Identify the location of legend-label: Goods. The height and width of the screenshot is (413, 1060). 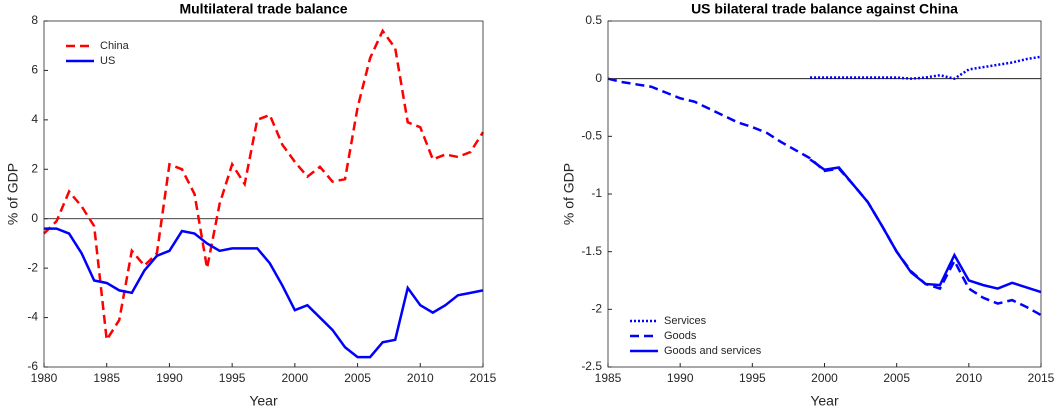
(680, 336).